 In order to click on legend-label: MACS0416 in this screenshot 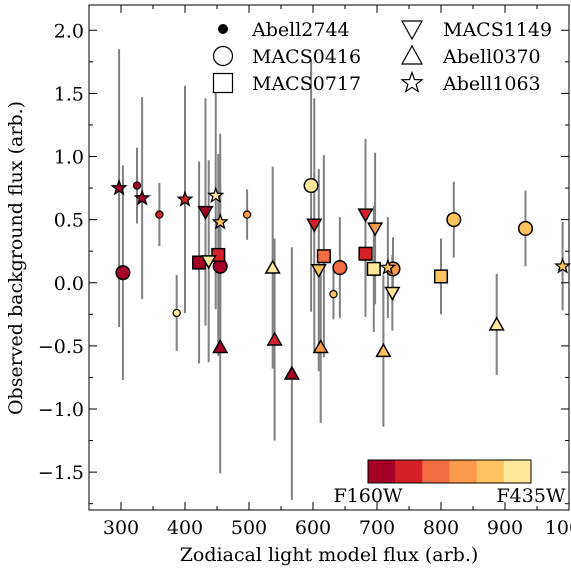, I will do `click(306, 57)`.